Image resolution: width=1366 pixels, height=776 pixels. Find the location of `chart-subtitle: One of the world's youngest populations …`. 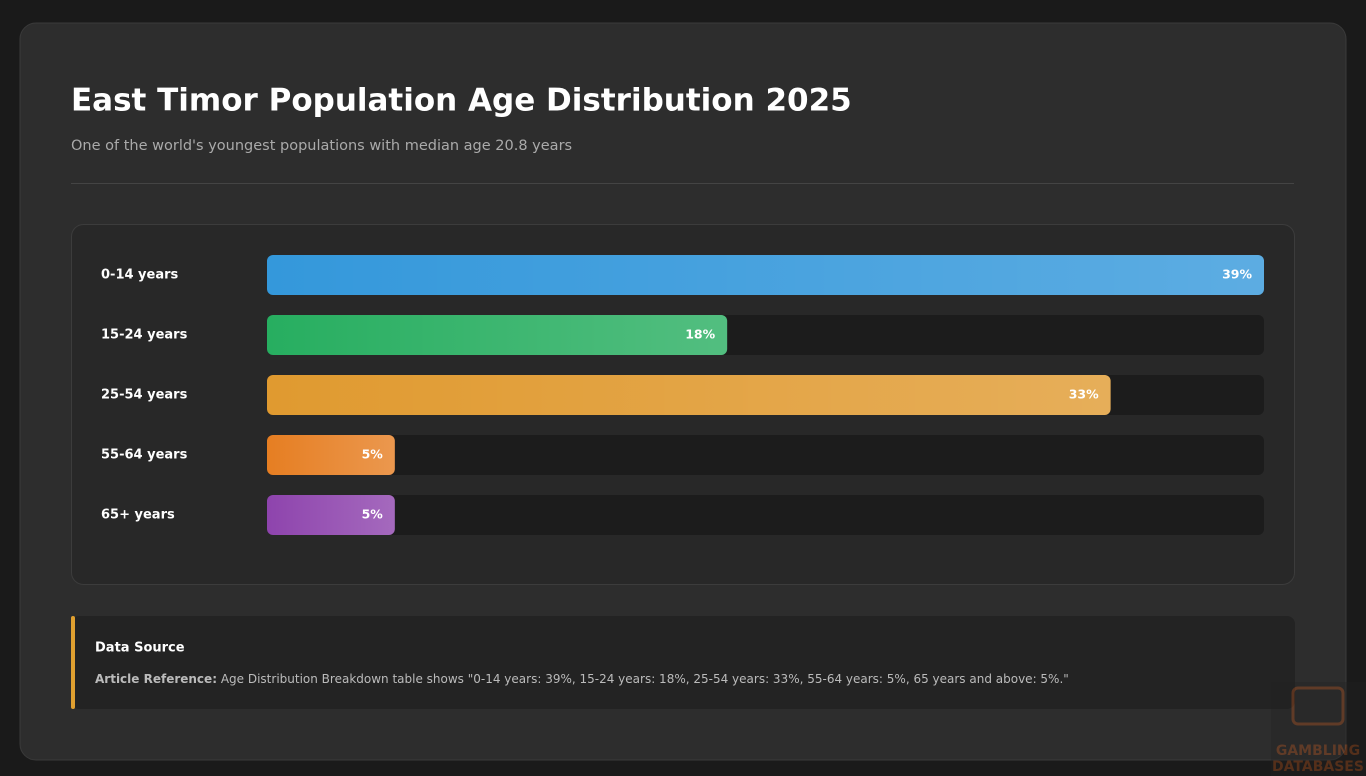

chart-subtitle: One of the world's youngest populations … is located at coordinates (321, 146).